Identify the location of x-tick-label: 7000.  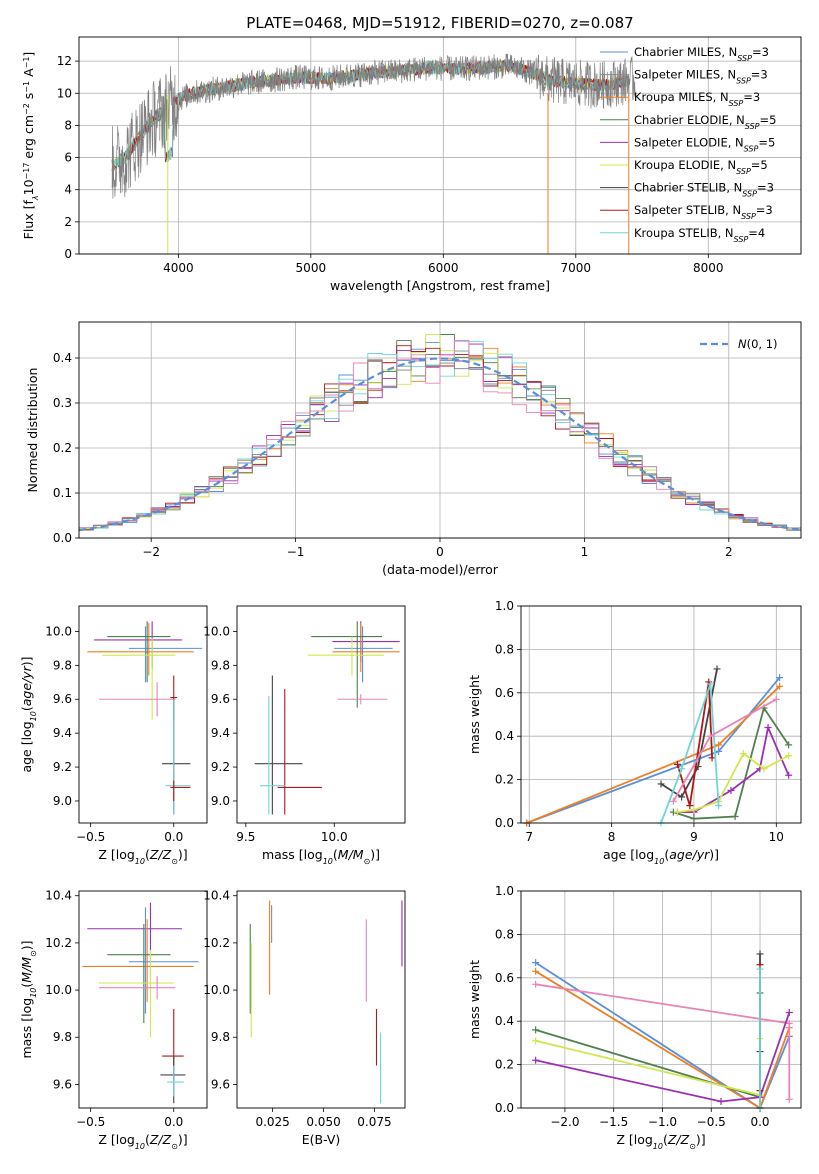
(576, 268).